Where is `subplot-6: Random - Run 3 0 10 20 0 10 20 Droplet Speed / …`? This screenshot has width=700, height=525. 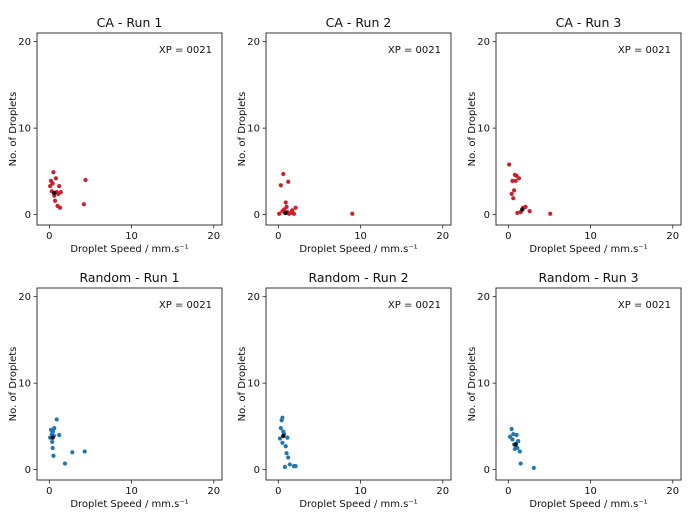 subplot-6: Random - Run 3 0 10 20 0 10 20 Droplet Speed / … is located at coordinates (574, 390).